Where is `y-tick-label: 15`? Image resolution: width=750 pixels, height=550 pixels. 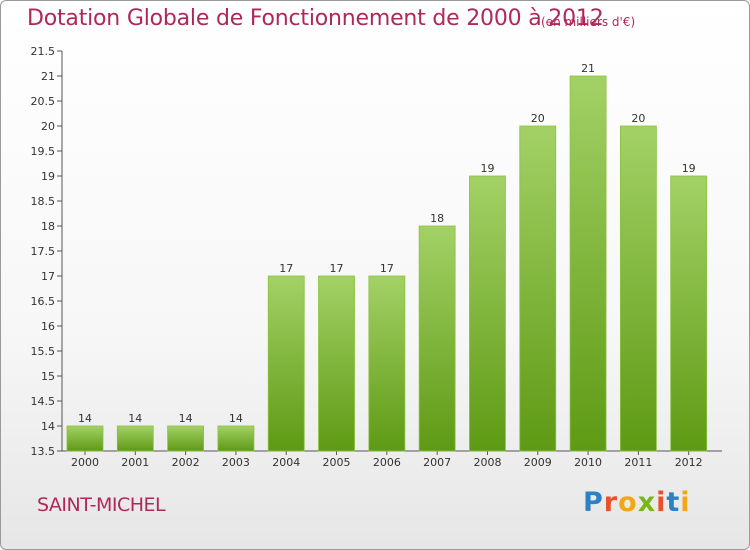 y-tick-label: 15 is located at coordinates (48, 376).